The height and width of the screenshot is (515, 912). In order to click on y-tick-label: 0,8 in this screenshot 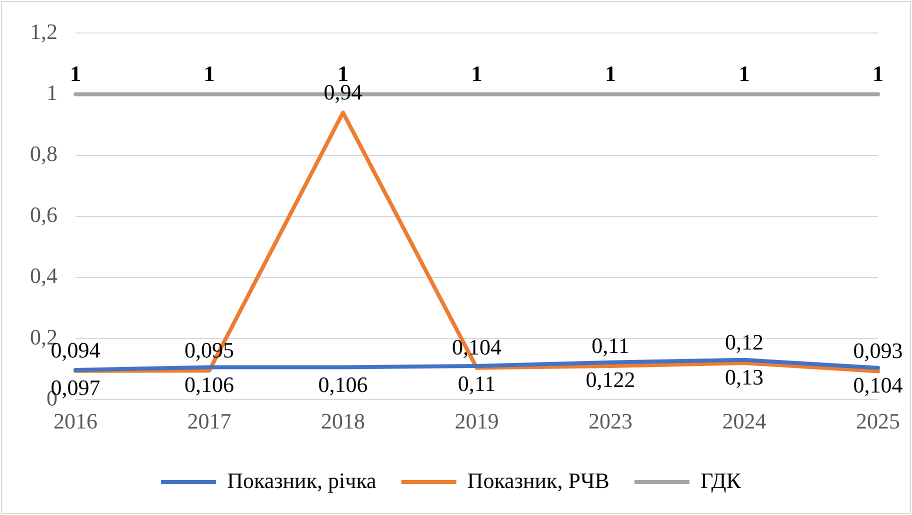, I will do `click(44, 153)`.